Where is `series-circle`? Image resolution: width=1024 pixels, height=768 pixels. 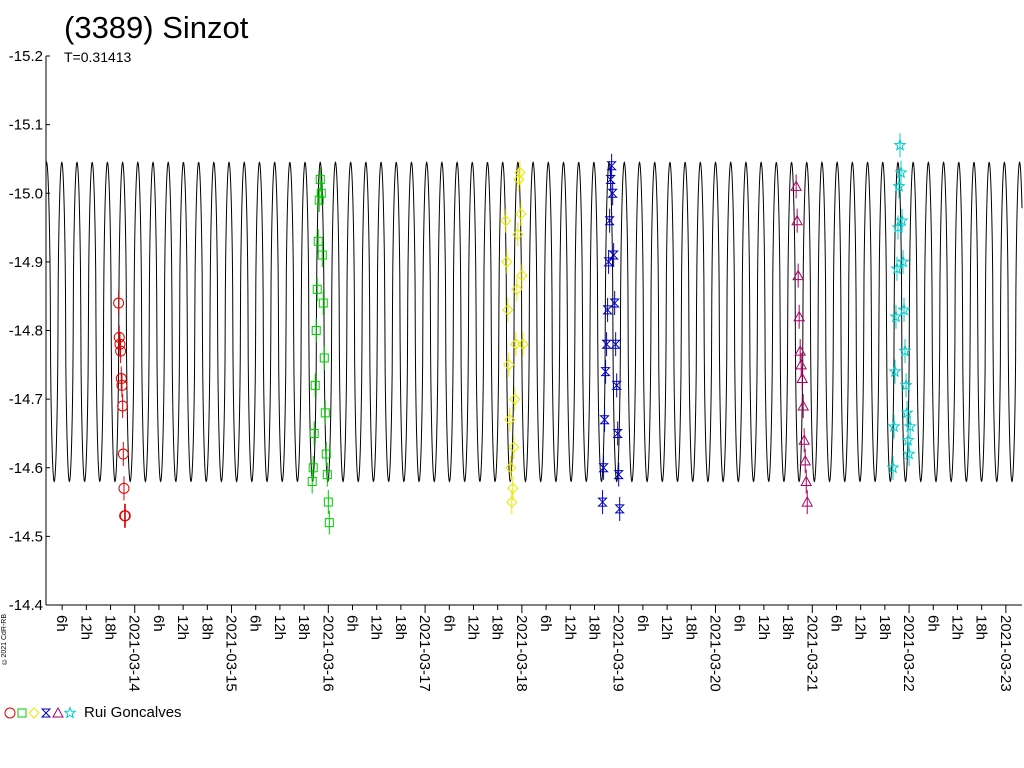
series-circle is located at coordinates (122, 409).